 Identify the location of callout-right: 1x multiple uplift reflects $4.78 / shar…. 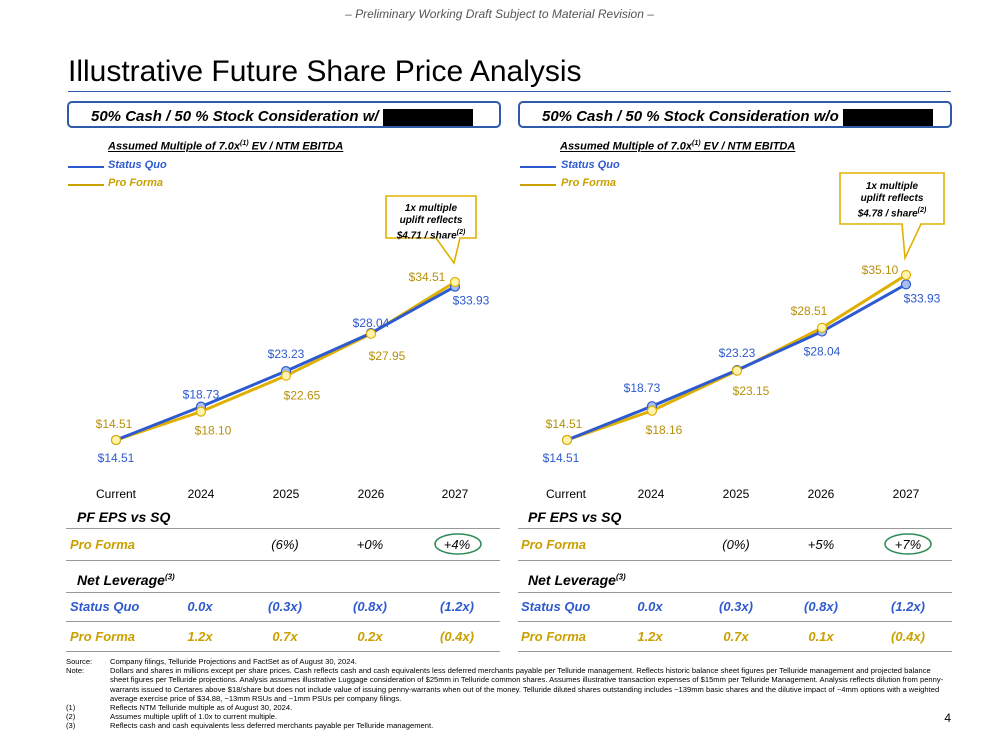
(892, 200).